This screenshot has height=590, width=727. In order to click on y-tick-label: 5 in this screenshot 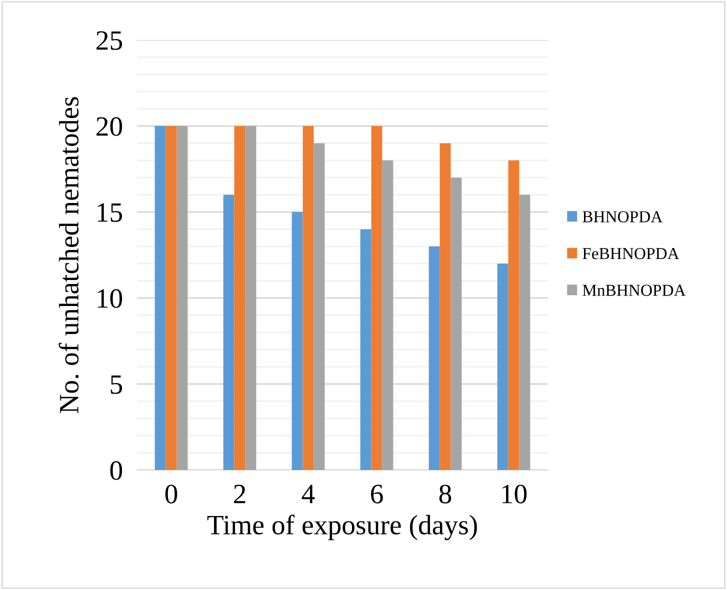, I will do `click(116, 384)`.